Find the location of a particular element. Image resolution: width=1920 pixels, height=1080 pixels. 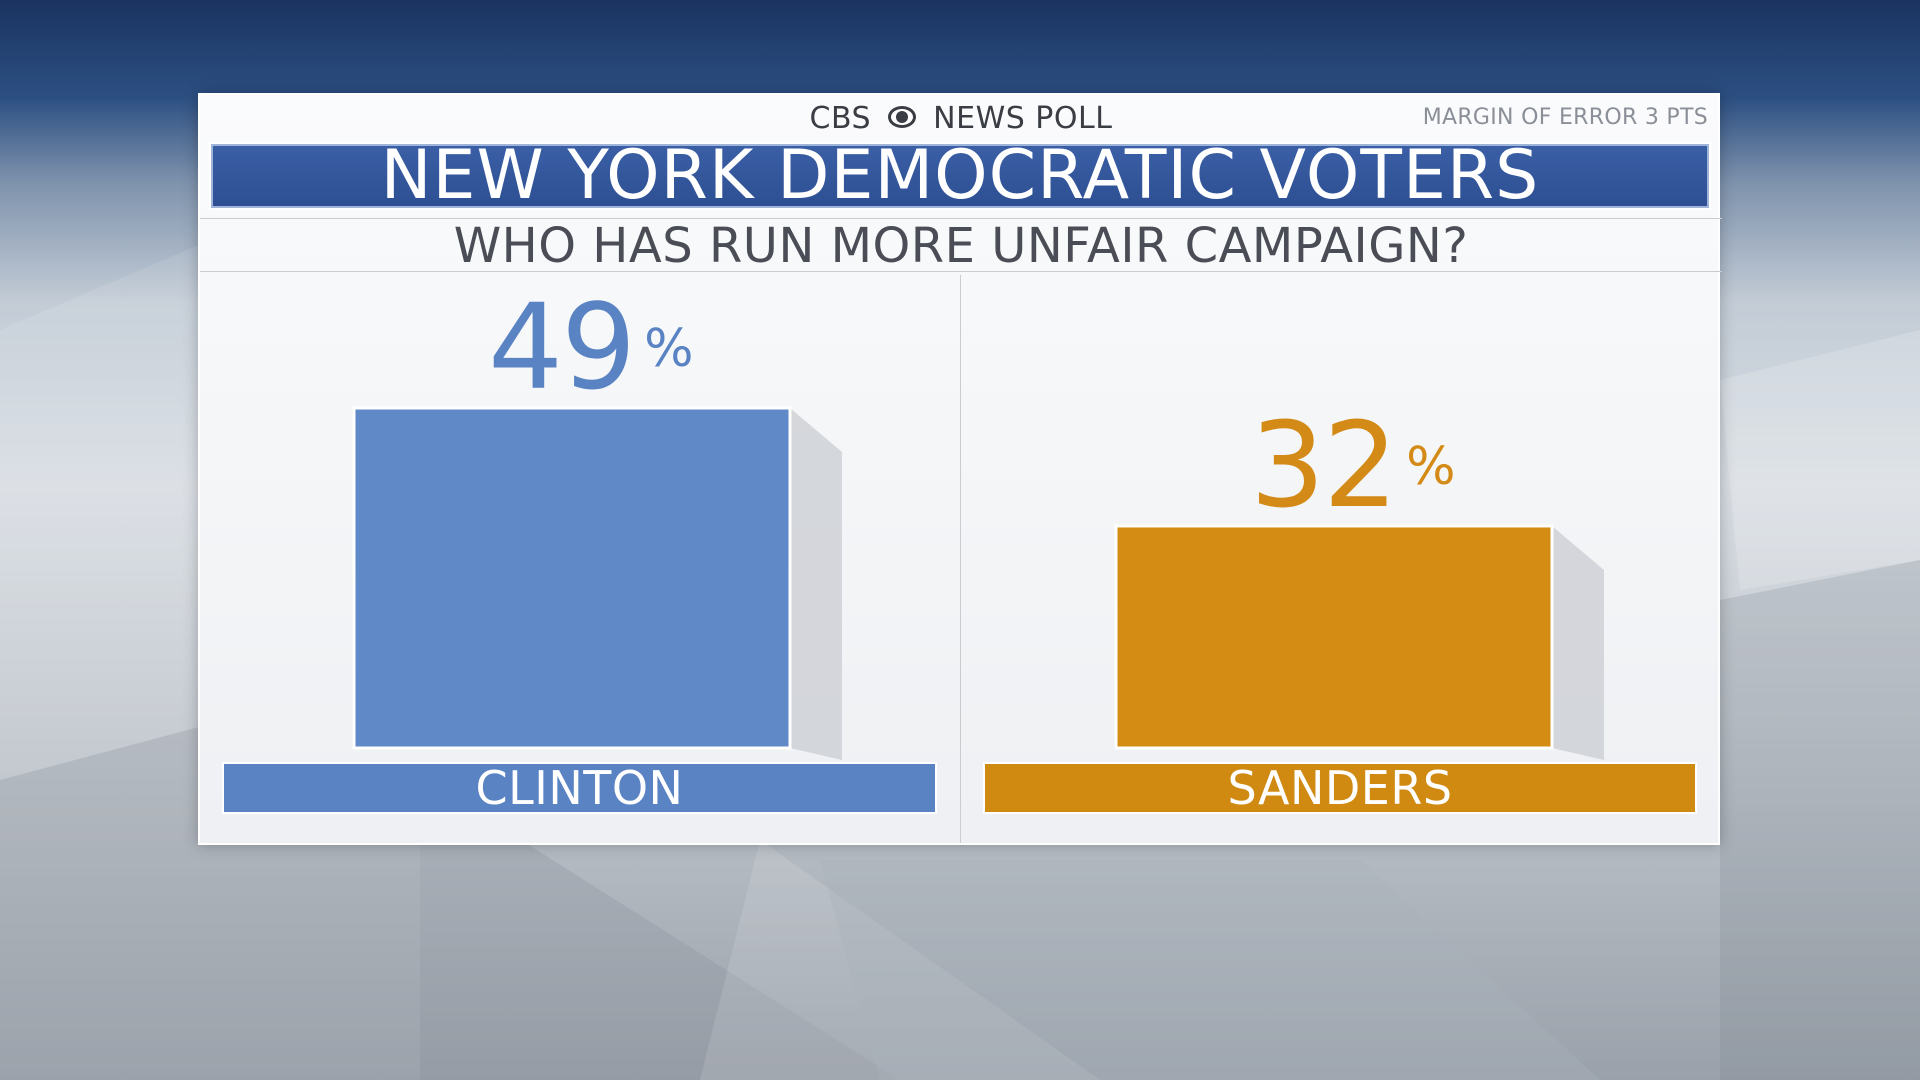

chart-question: WHO HAS RUN MORE UNFAIR CAMPAIGN? is located at coordinates (961, 245).